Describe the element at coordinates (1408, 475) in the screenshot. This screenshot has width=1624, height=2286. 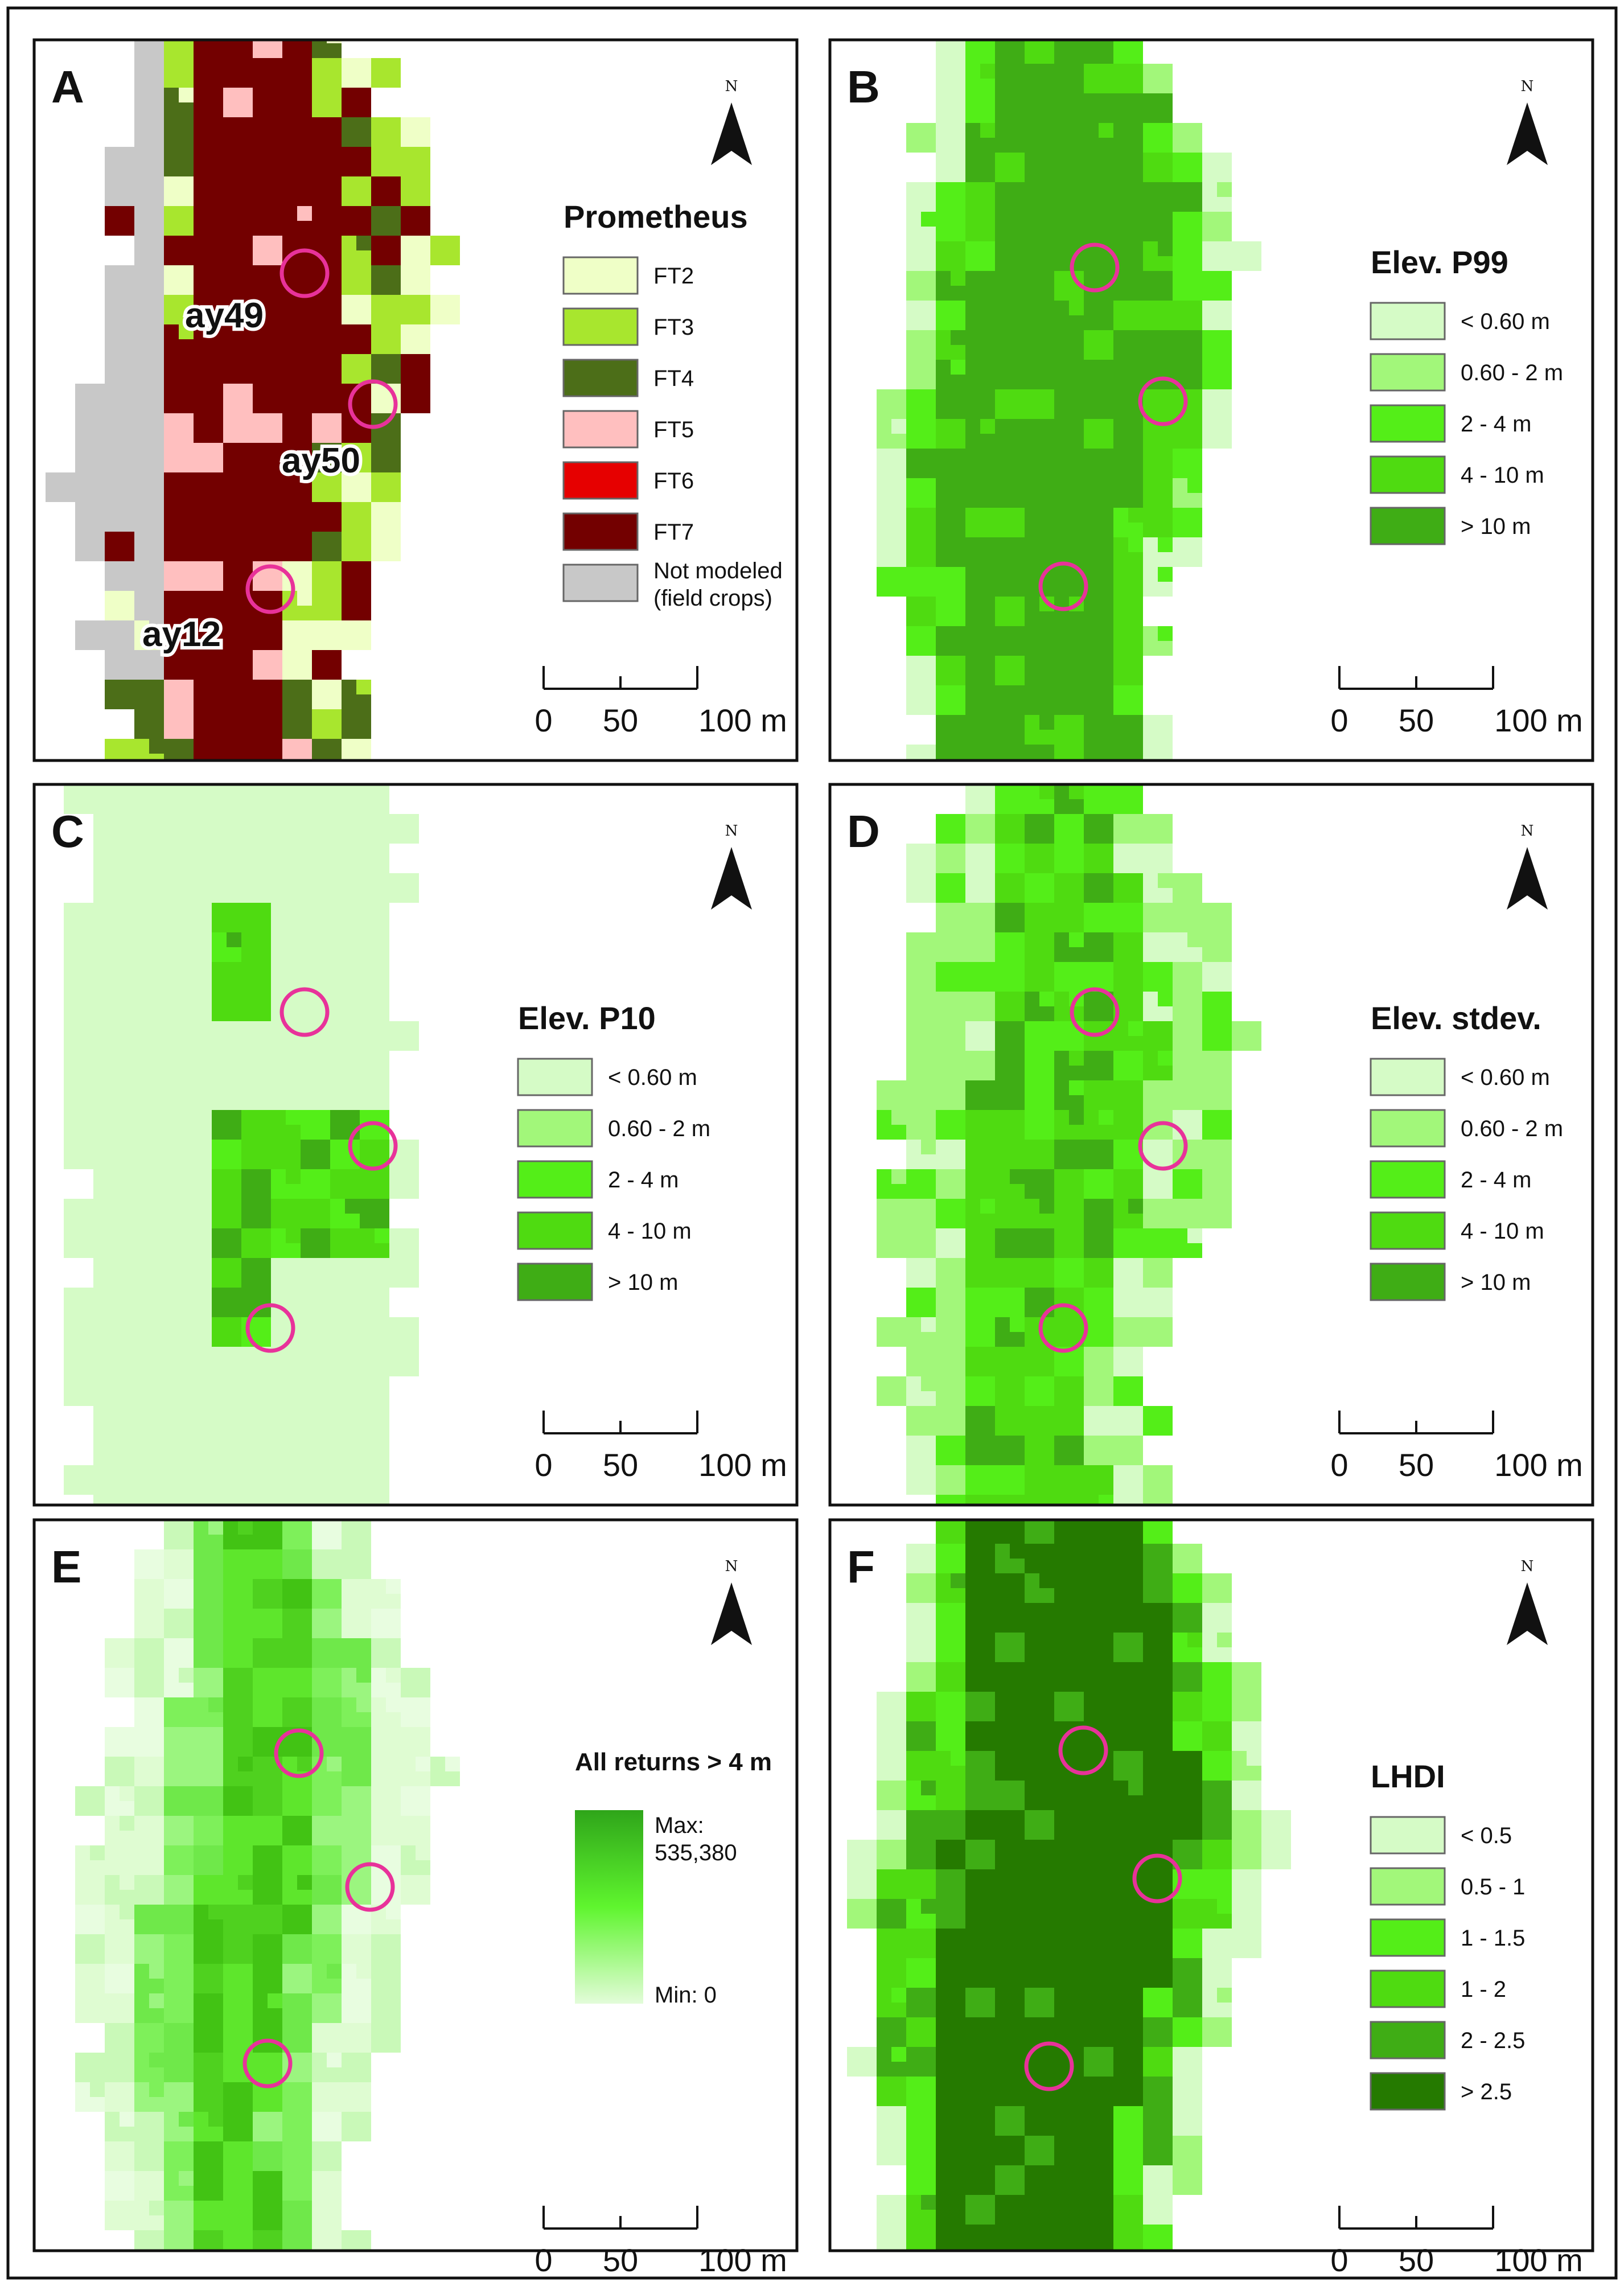
I see `legend-swatch` at that location.